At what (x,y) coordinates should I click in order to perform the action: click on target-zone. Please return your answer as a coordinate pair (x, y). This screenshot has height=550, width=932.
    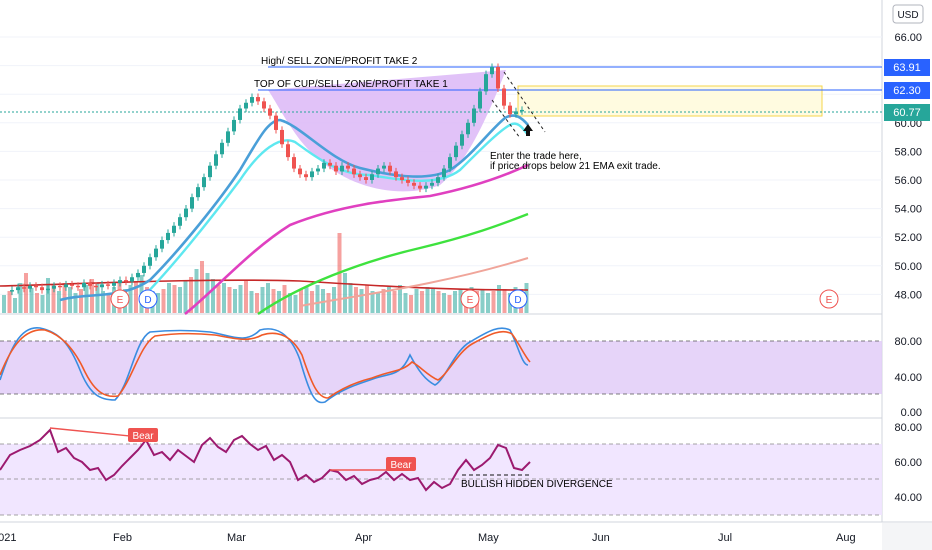
    Looking at the image, I should click on (670, 101).